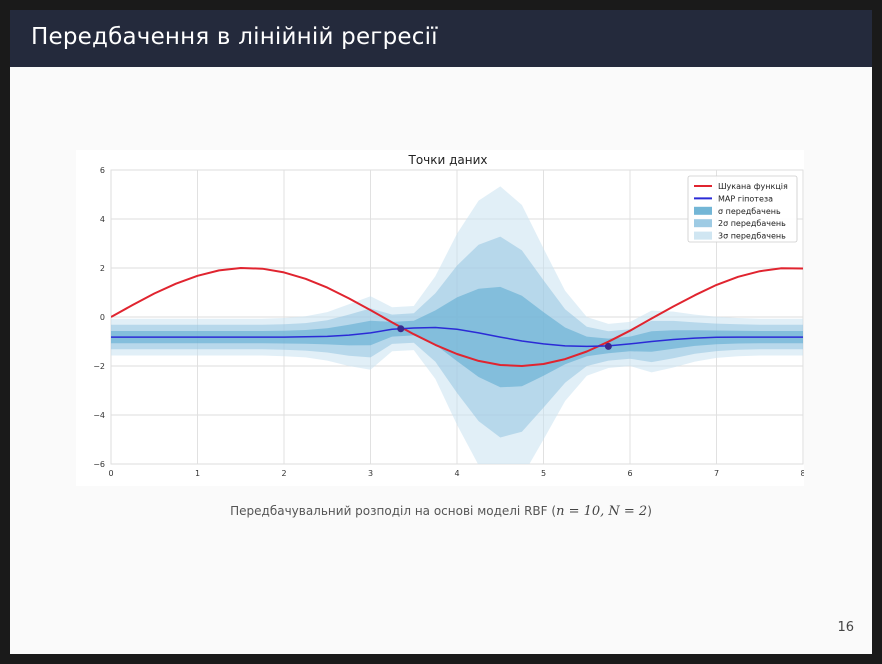 The height and width of the screenshot is (664, 882). What do you see at coordinates (649, 511) in the screenshot?
I see `caption-suffix: )` at bounding box center [649, 511].